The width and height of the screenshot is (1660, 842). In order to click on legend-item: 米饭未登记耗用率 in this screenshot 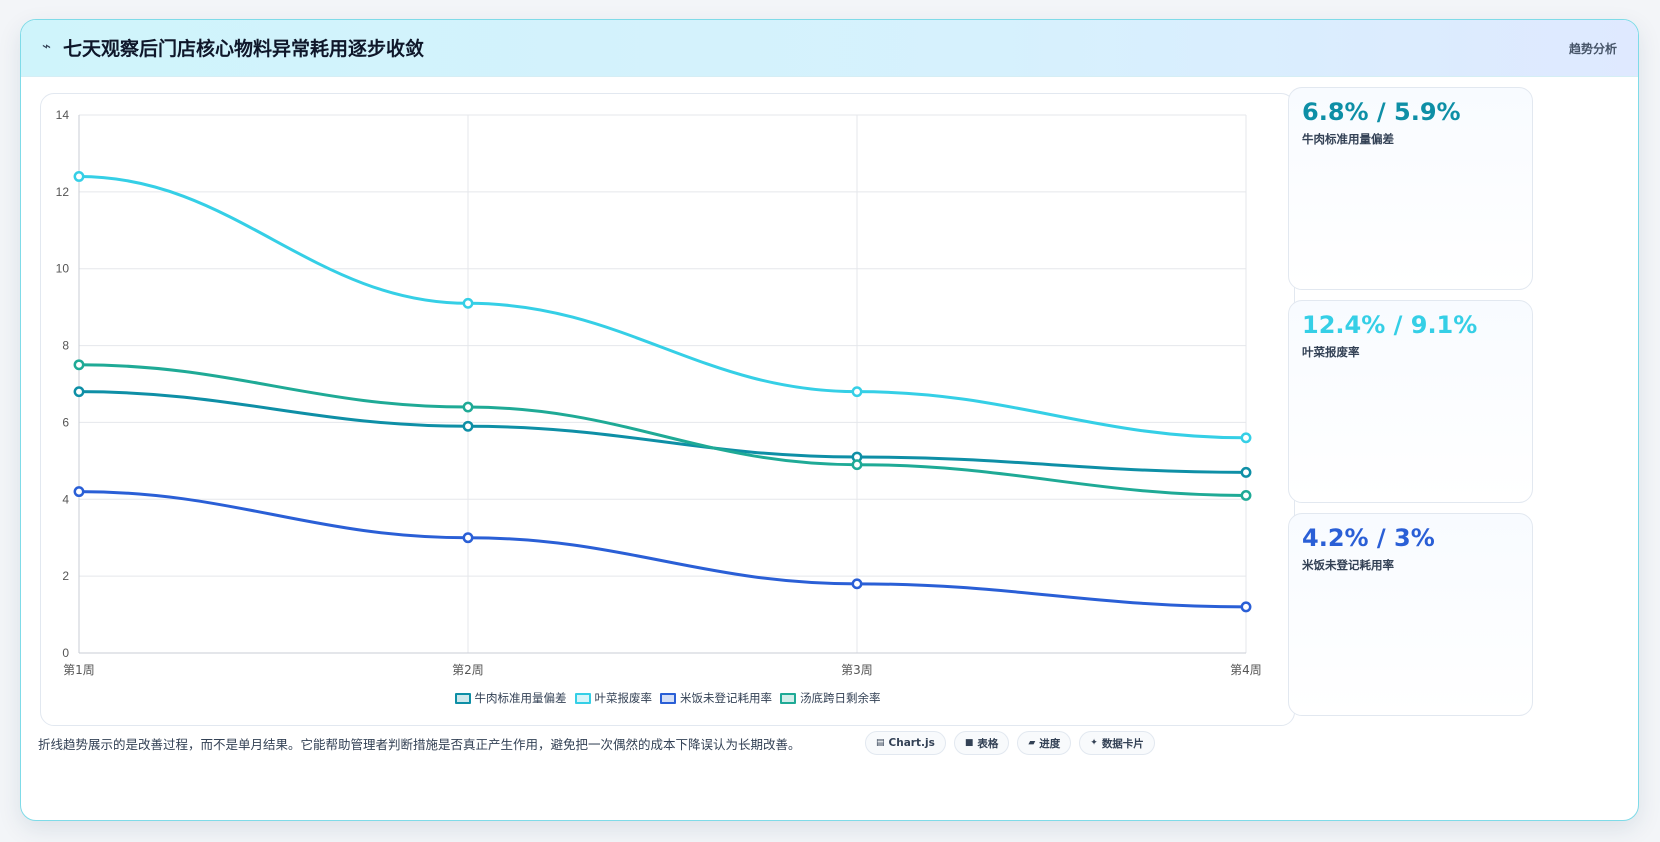, I will do `click(716, 698)`.